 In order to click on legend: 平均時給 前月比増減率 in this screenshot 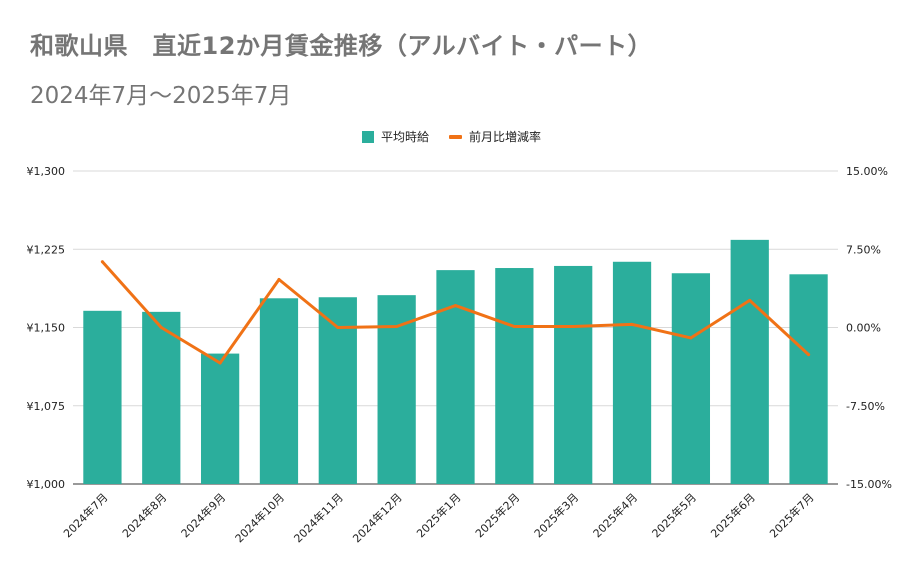, I will do `click(461, 136)`.